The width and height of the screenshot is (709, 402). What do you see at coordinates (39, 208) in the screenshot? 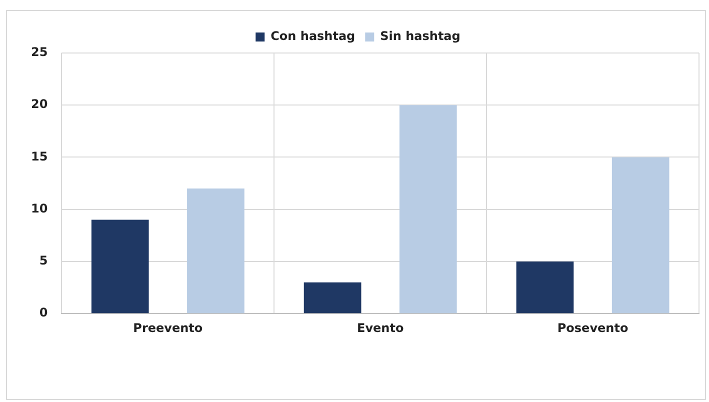
I see `y-tick-label: 10` at bounding box center [39, 208].